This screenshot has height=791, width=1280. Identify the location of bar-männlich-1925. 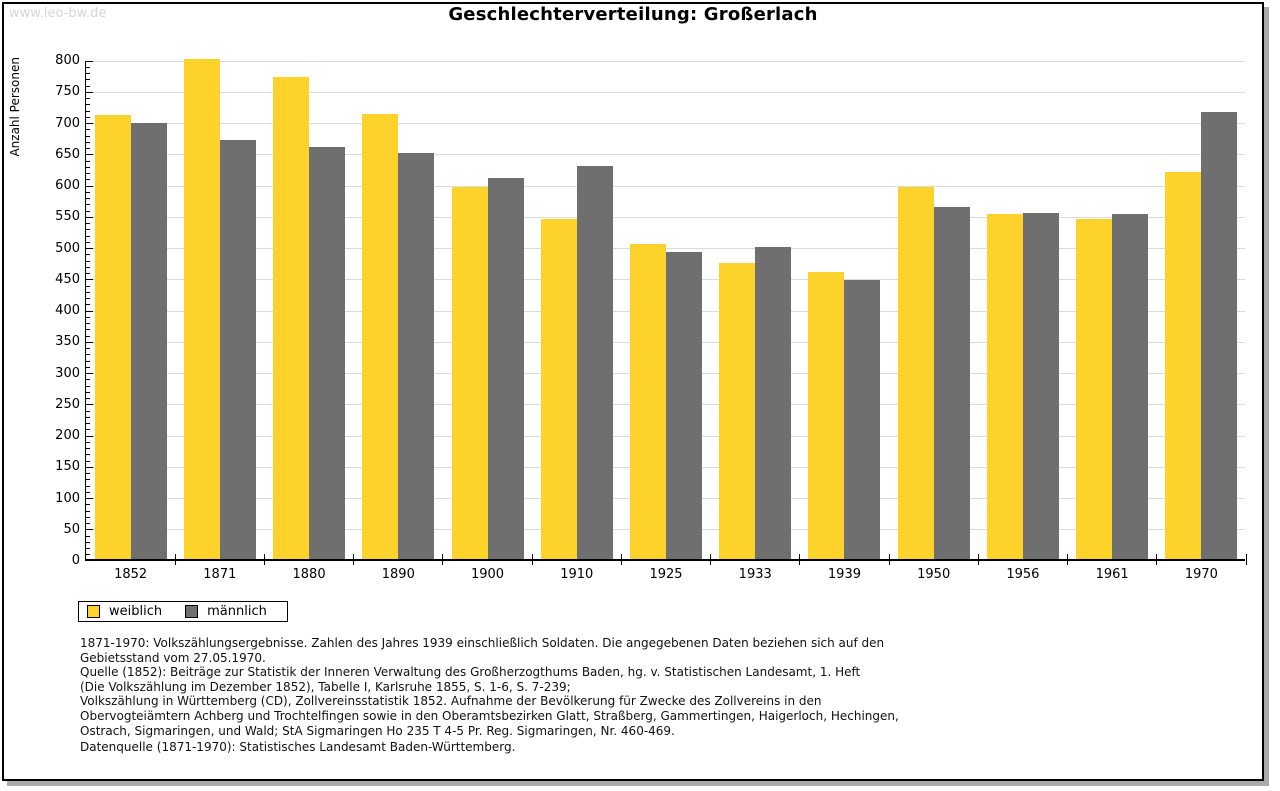
(684, 405).